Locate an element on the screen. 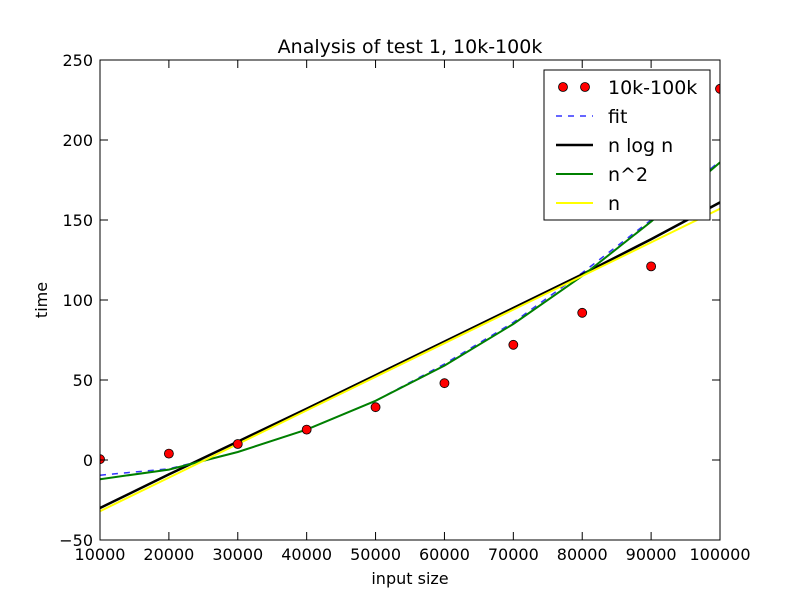  x-tick-label: 30000 is located at coordinates (237, 554).